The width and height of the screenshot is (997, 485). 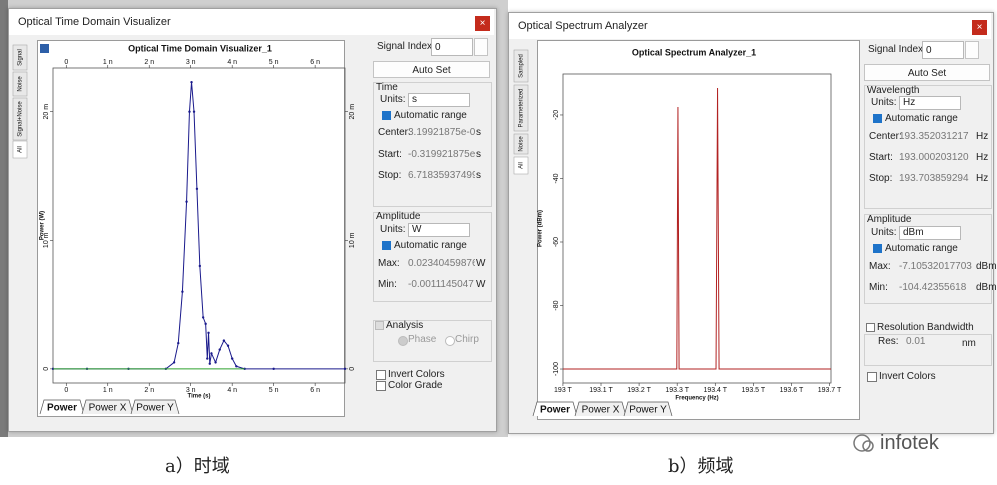 What do you see at coordinates (715, 390) in the screenshot?
I see `x-tick-label: 193.4 T` at bounding box center [715, 390].